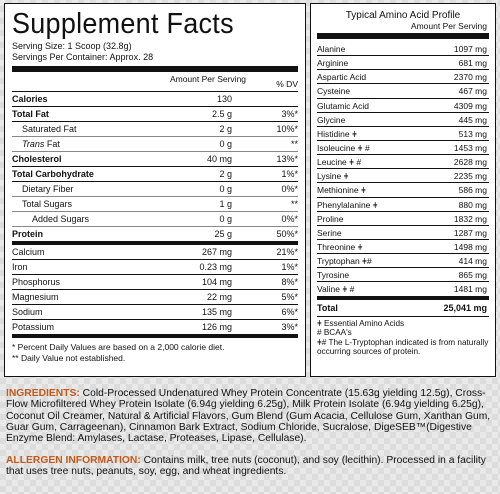 The height and width of the screenshot is (494, 500). Describe the element at coordinates (339, 162) in the screenshot. I see `amino-name: Leucine ǂ #` at that location.